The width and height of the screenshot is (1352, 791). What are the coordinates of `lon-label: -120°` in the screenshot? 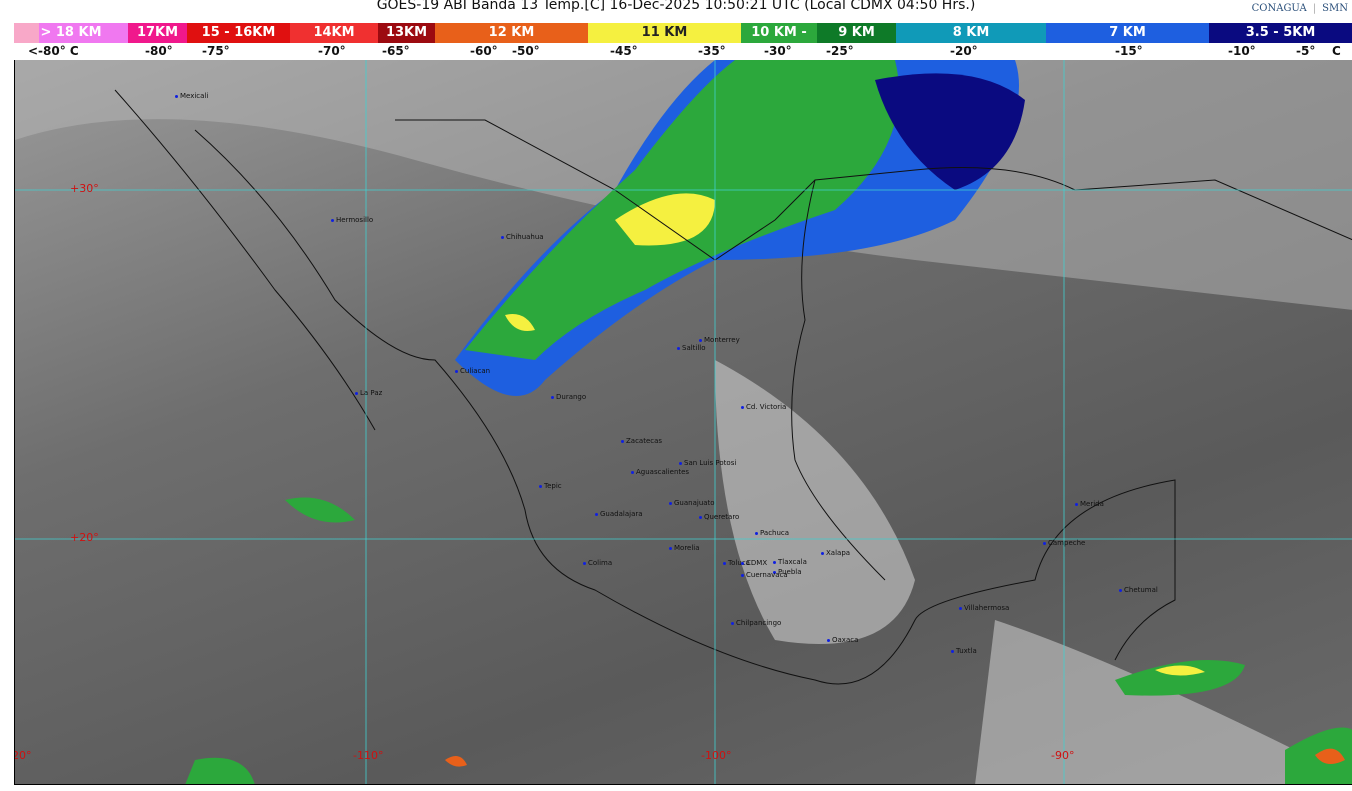 It's located at (23, 755).